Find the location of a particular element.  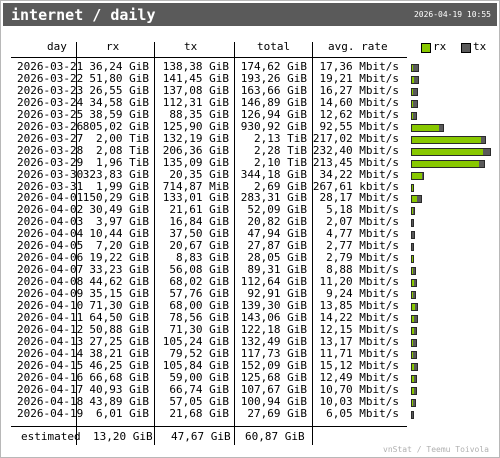

day-cell: 2026-03-29 is located at coordinates (50, 162).